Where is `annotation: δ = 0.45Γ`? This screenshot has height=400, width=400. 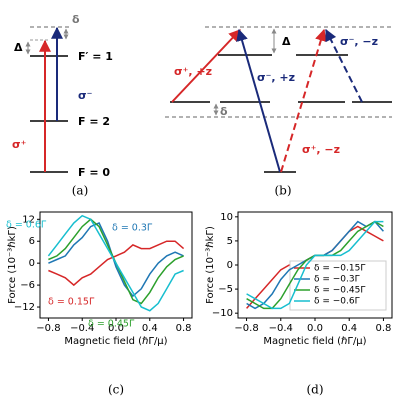
annotation: δ = 0.45Γ is located at coordinates (111, 324).